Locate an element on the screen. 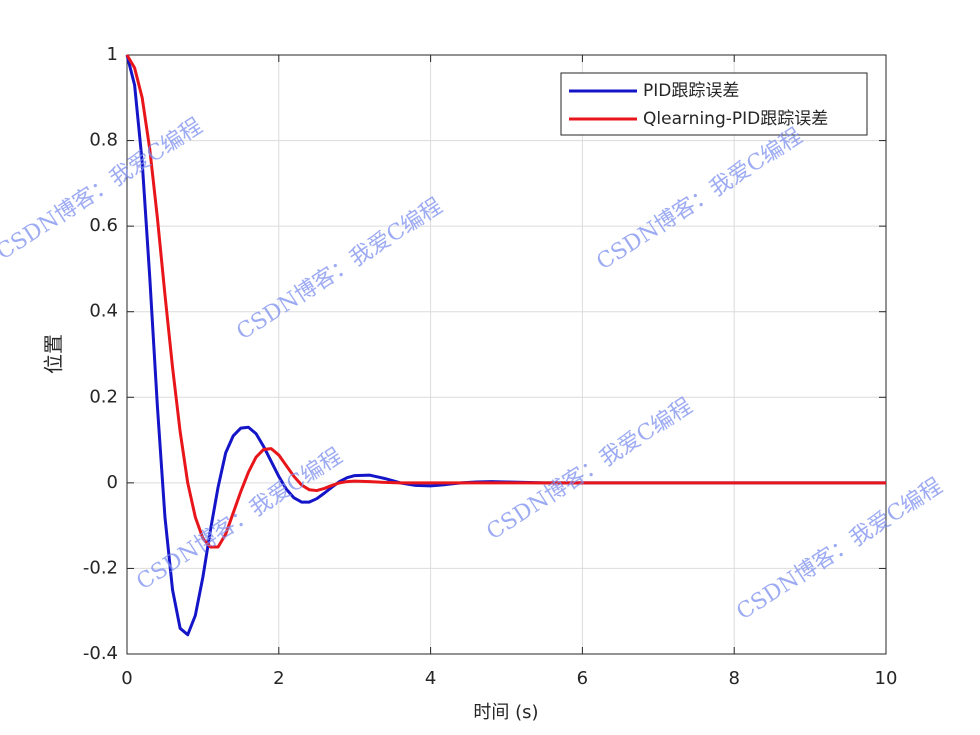 This screenshot has height=735, width=980. legend-label: PID跟踪误差 is located at coordinates (691, 91).